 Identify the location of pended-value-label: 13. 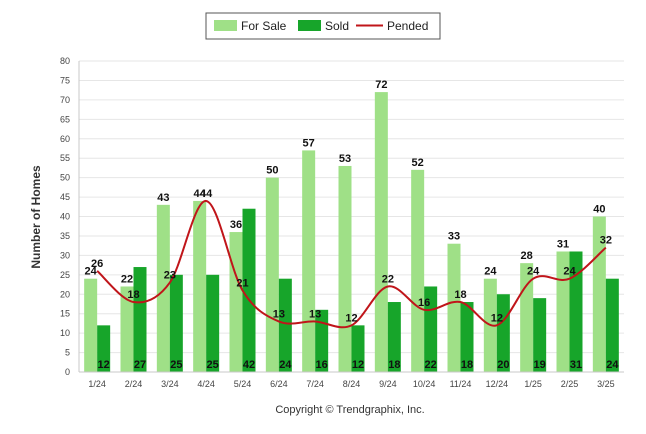
(279, 314).